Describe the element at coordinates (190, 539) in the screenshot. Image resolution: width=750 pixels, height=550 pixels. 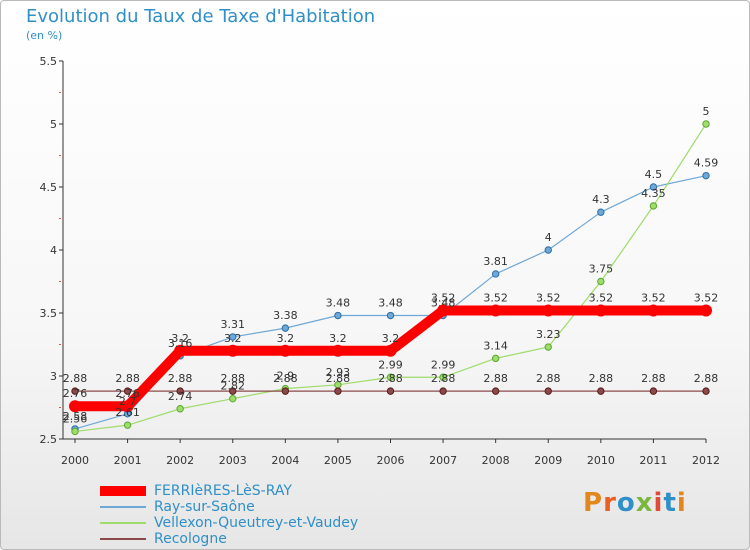
I see `legend-label-recologne: Recologne` at that location.